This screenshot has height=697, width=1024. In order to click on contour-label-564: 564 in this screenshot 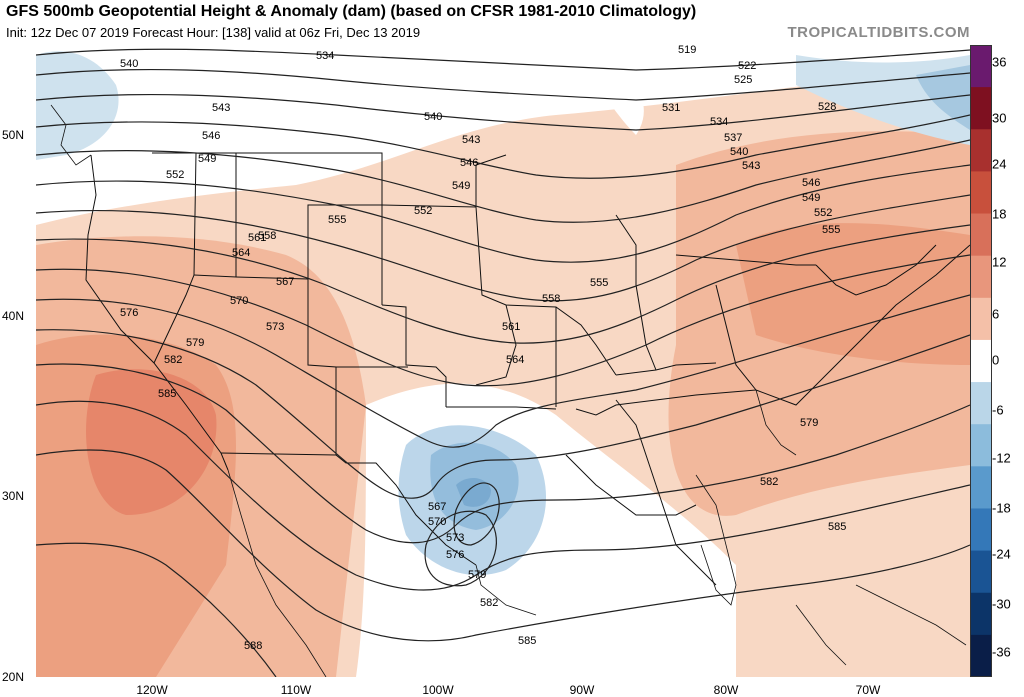, I will do `click(241, 253)`.